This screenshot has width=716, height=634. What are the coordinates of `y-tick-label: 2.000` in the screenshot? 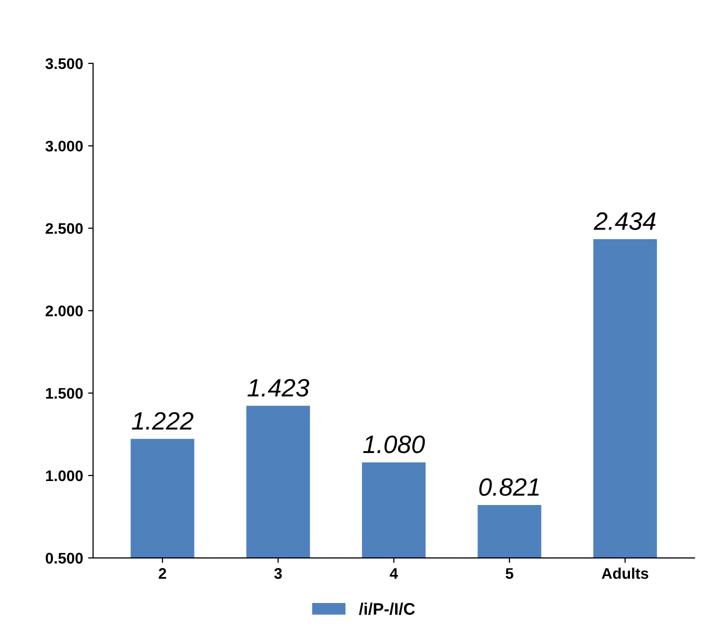 It's located at (64, 311).